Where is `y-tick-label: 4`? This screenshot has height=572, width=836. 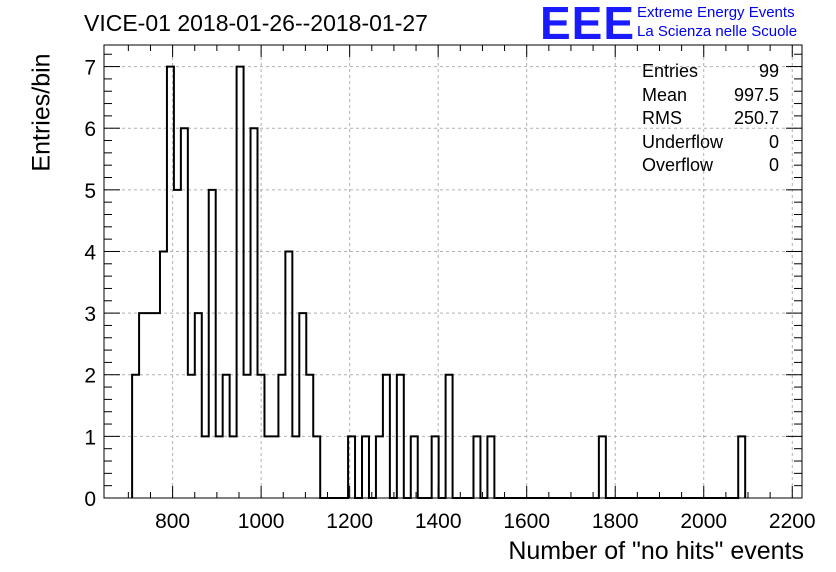
y-tick-label: 4 is located at coordinates (90, 252).